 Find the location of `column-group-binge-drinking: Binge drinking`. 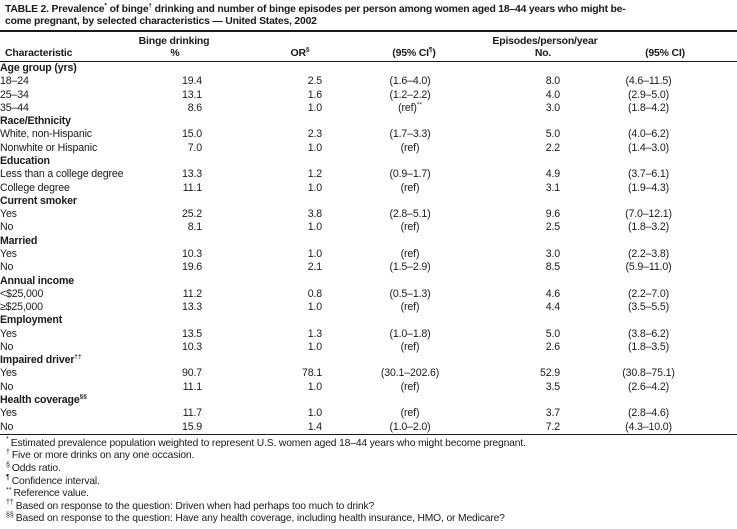

column-group-binge-drinking: Binge drinking is located at coordinates (174, 41).